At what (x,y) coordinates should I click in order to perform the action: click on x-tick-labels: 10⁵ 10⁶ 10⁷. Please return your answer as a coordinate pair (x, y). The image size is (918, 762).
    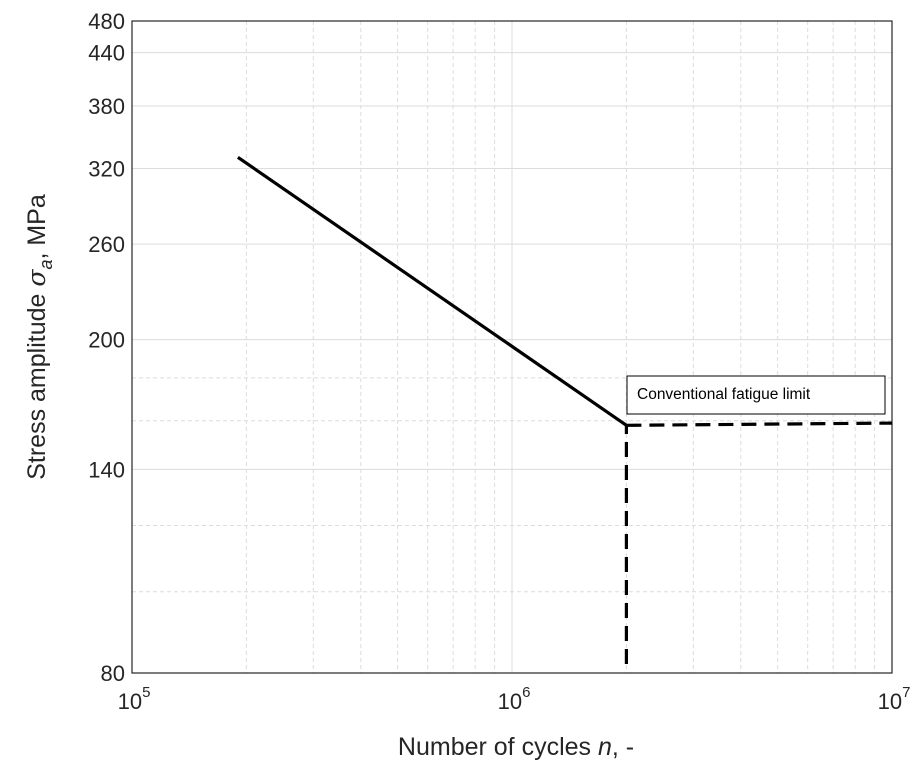
    Looking at the image, I should click on (514, 699).